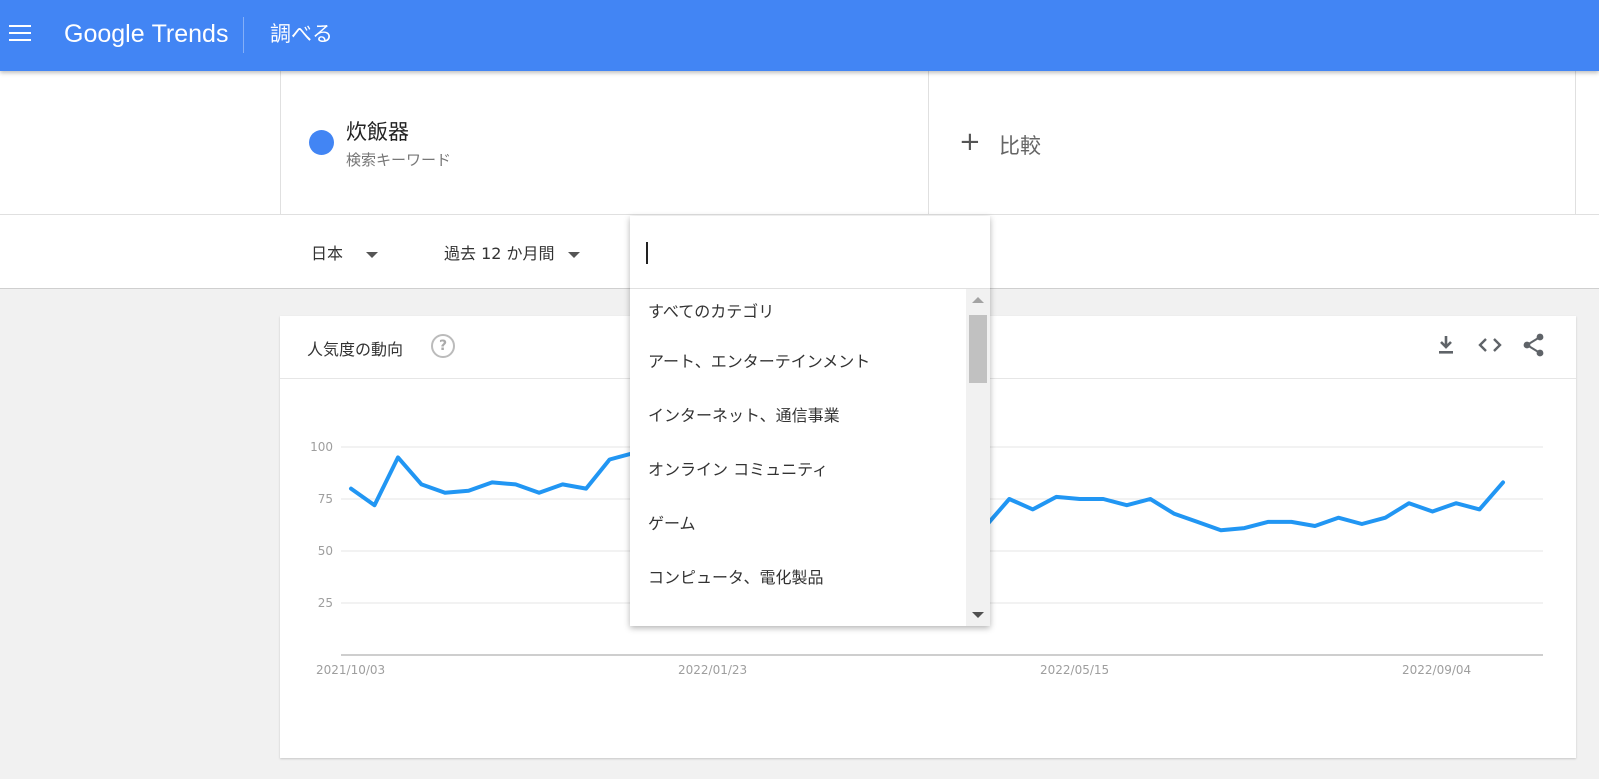 This screenshot has width=1599, height=779. Describe the element at coordinates (104, 34) in the screenshot. I see `brand-google: Google` at that location.